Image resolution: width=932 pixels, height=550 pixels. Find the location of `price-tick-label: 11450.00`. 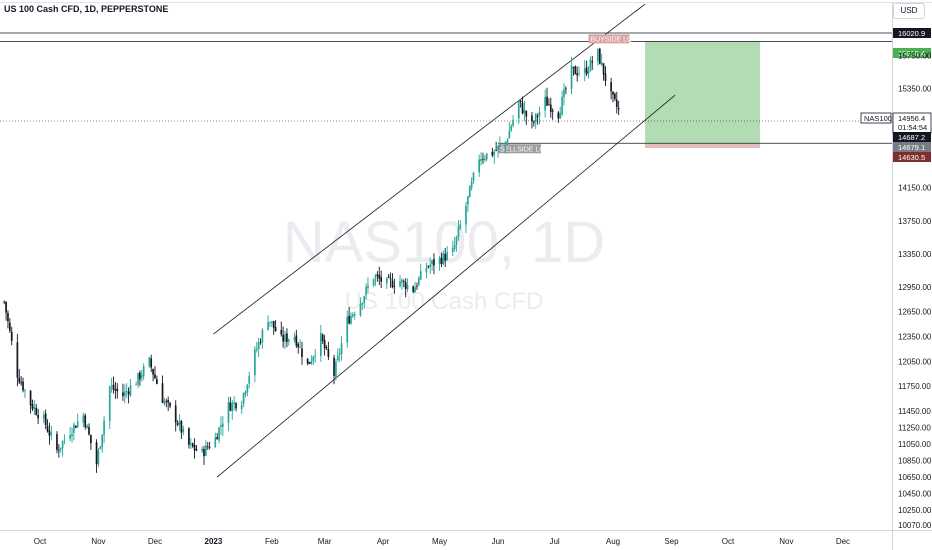

price-tick-label: 11450.00 is located at coordinates (914, 411).